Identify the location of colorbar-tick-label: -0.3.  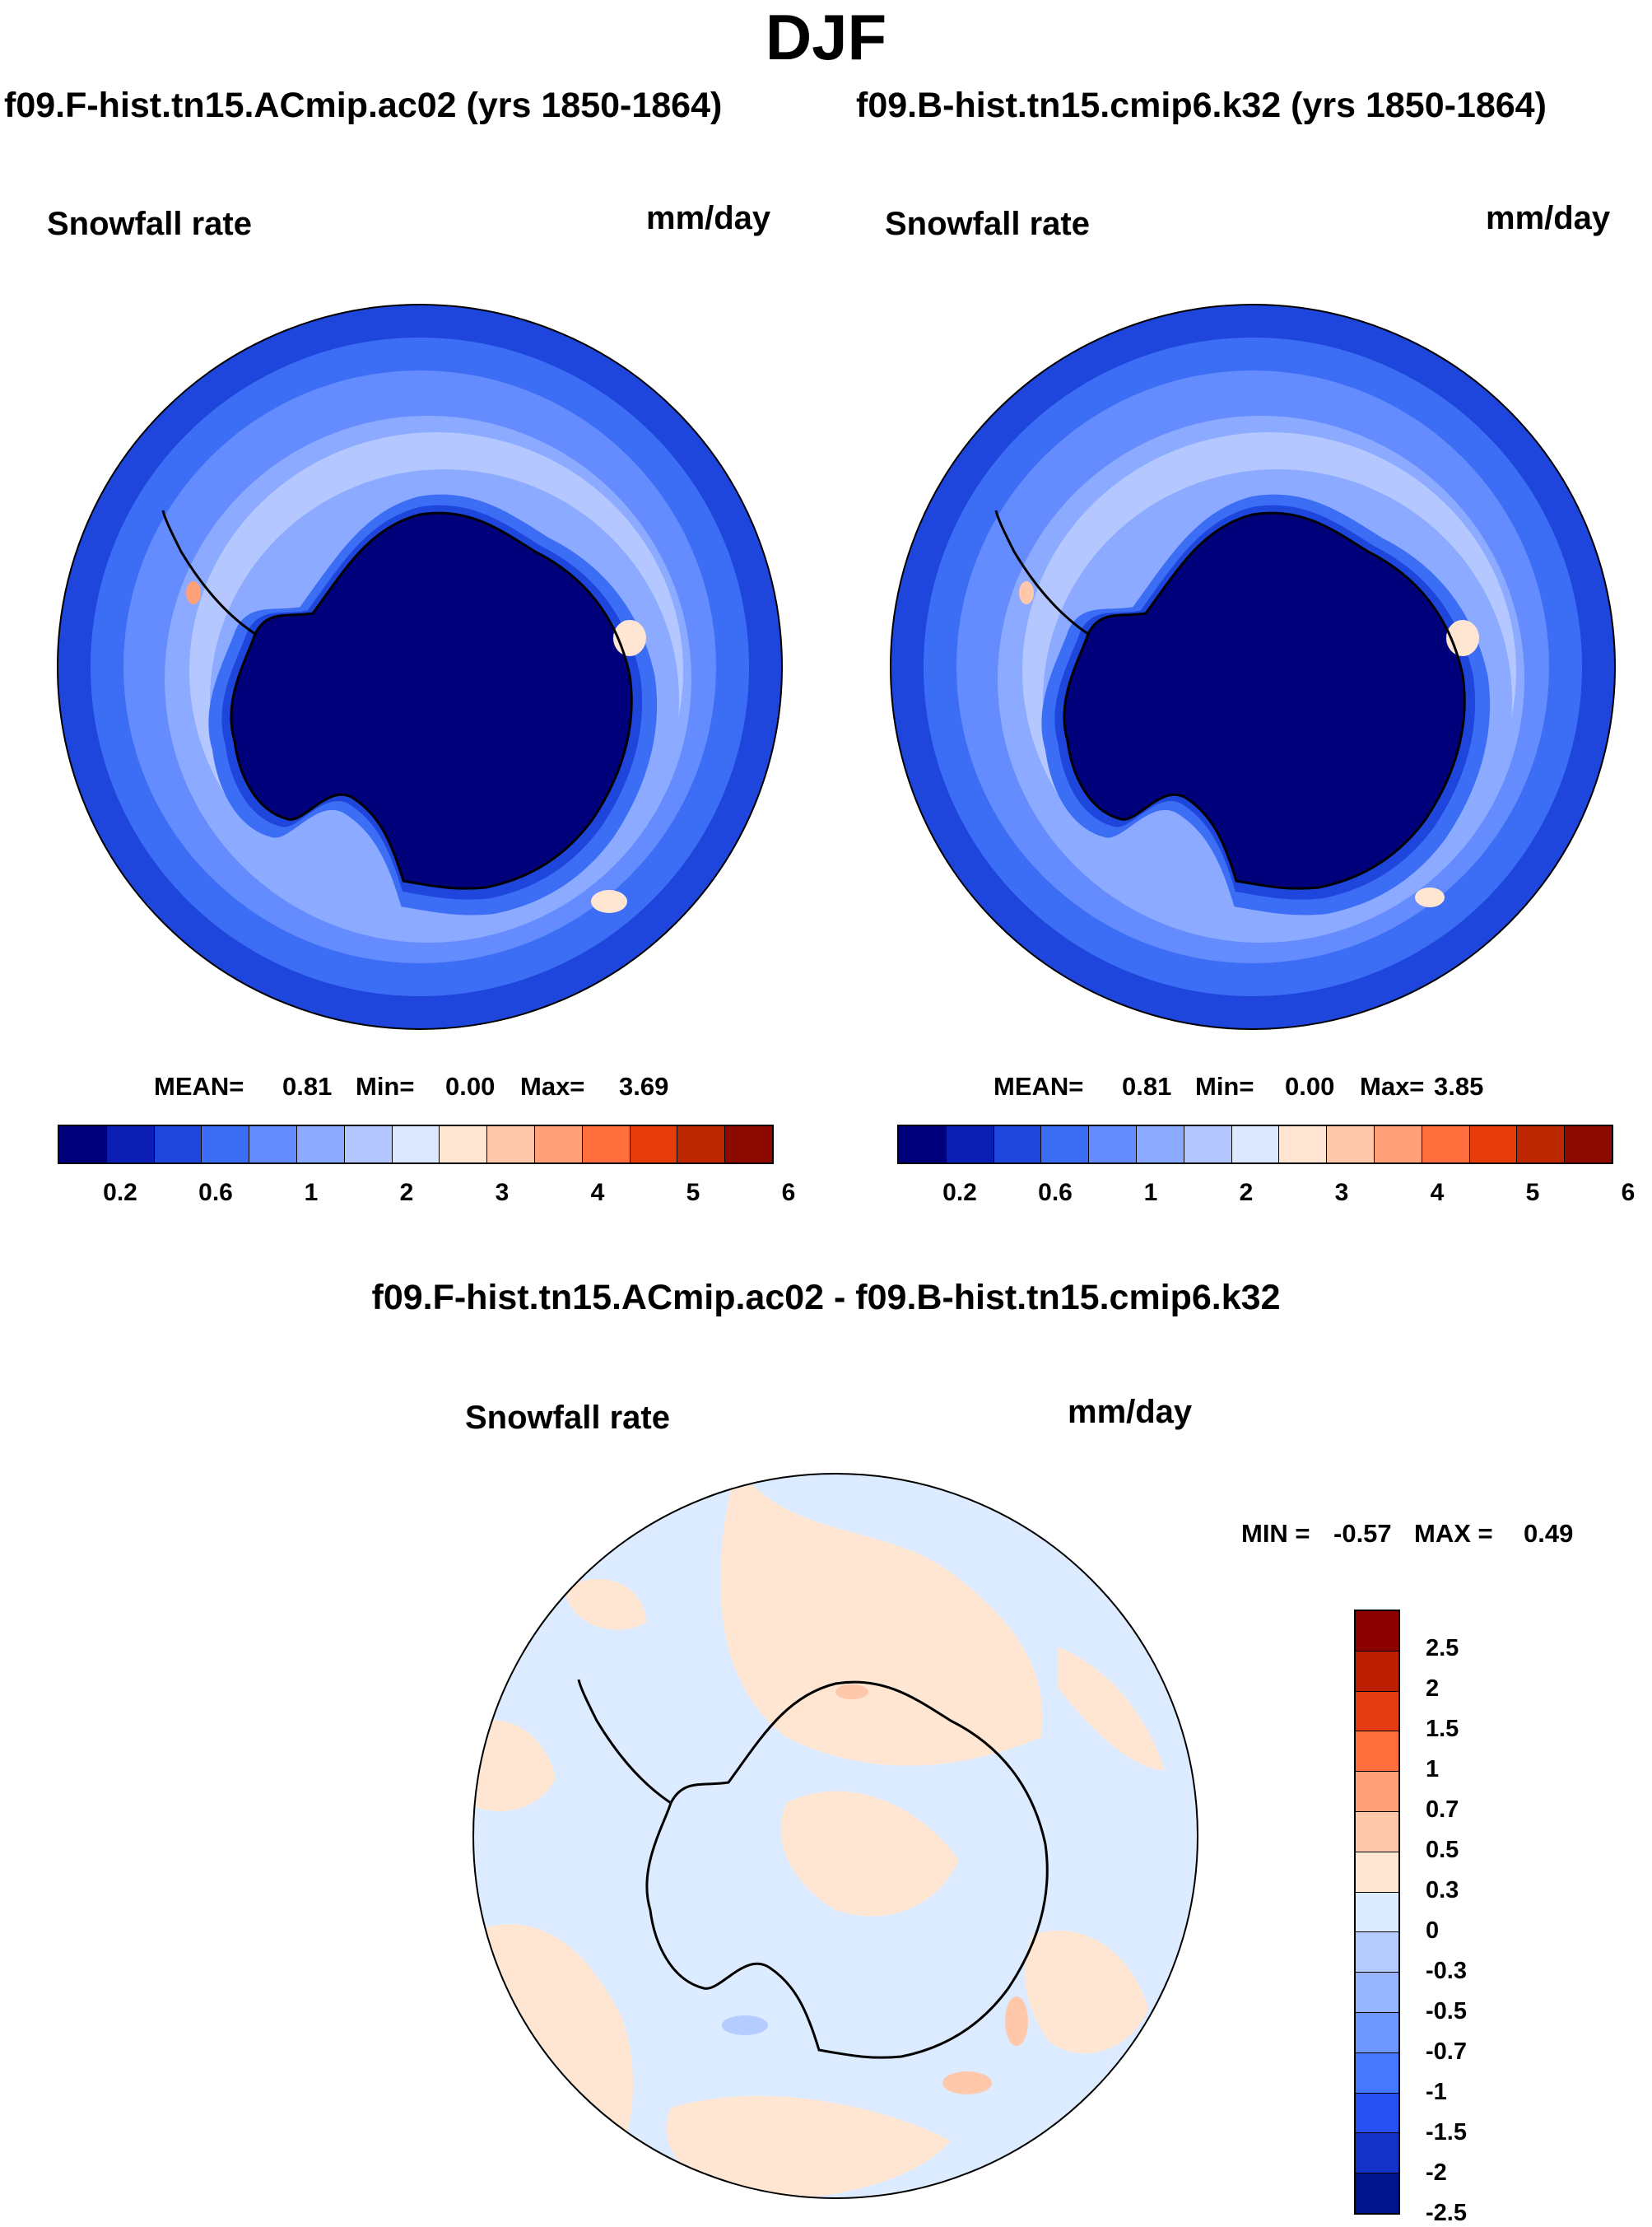
(1446, 1971).